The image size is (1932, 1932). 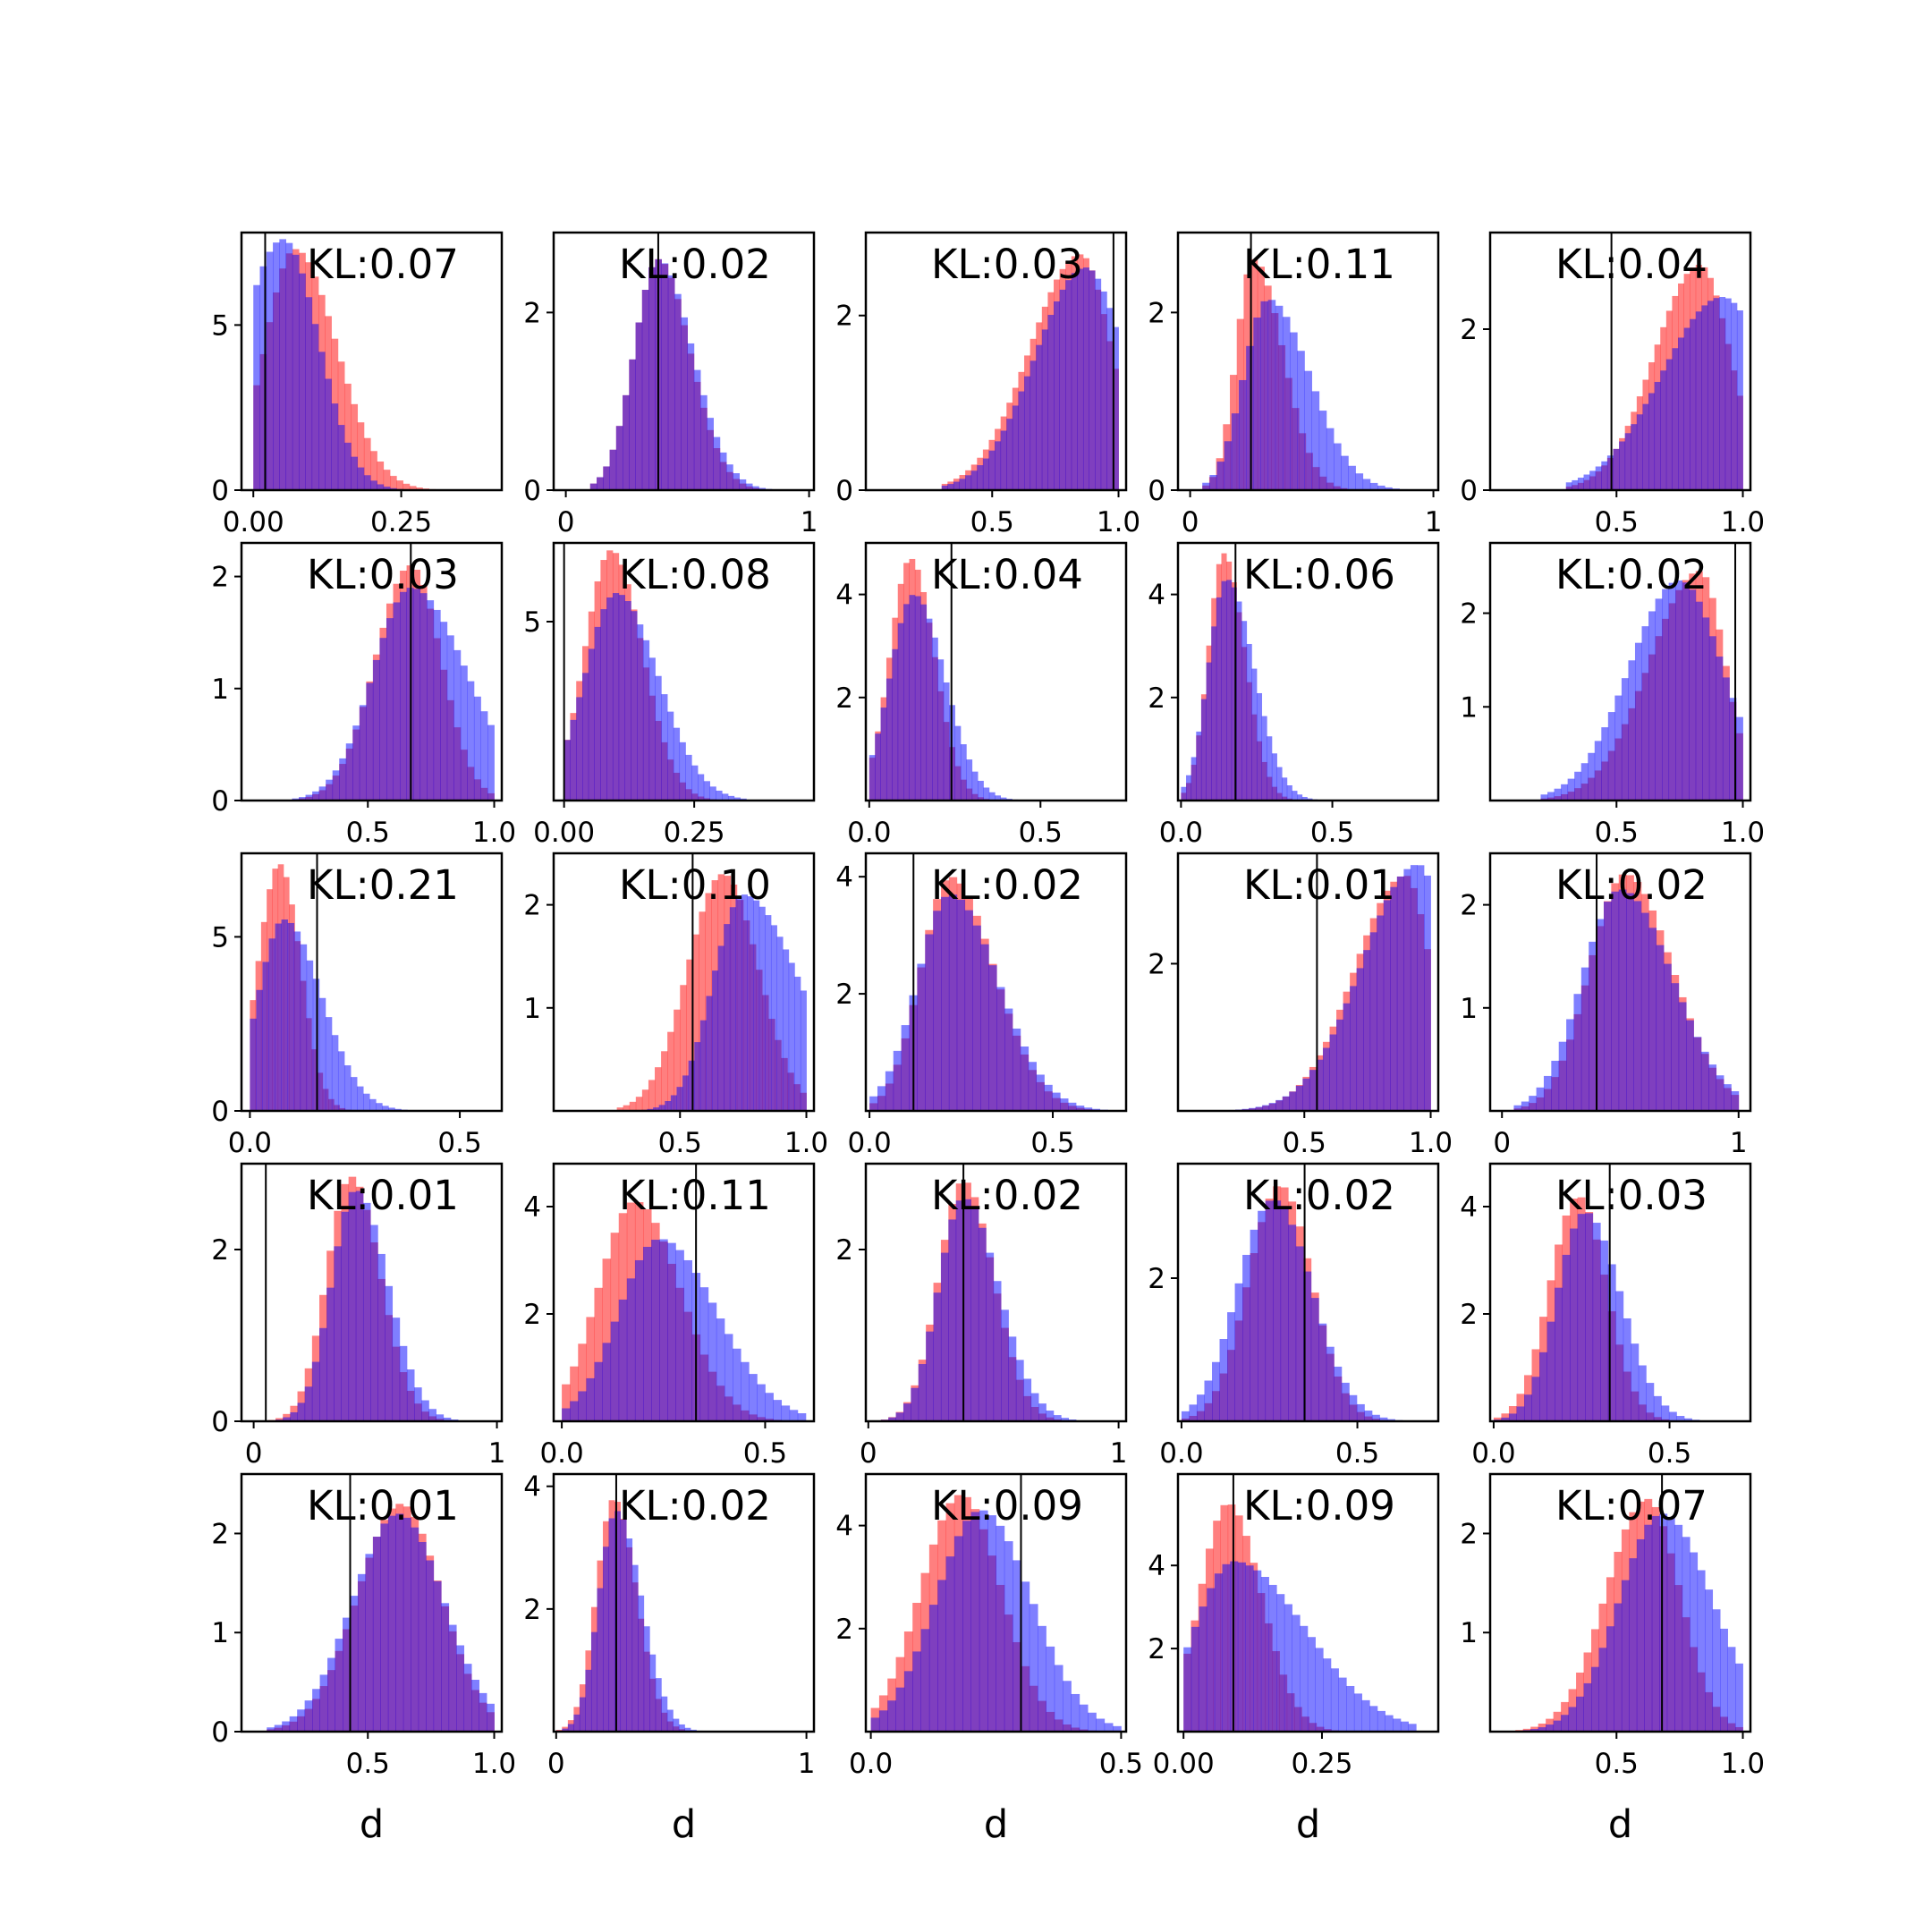 I want to click on histogram-panel-16: 0 1 0 2 KL:0.01, so click(x=358, y=1316).